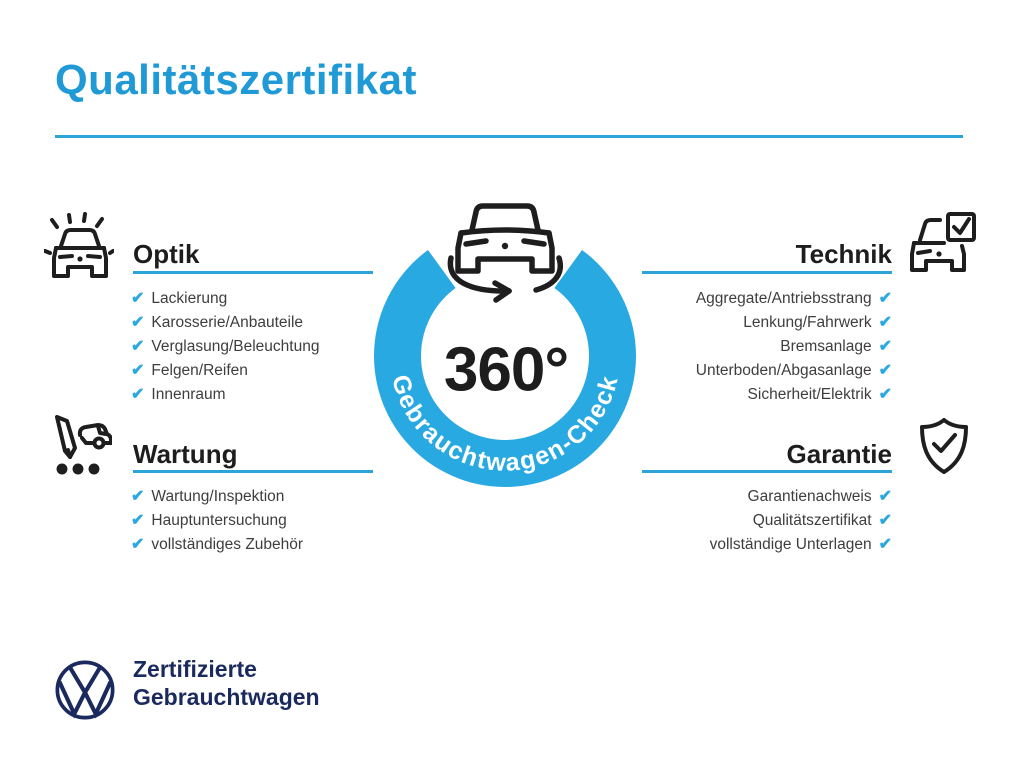 This screenshot has width=1024, height=768. Describe the element at coordinates (943, 242) in the screenshot. I see `car-checkbox-icon` at that location.